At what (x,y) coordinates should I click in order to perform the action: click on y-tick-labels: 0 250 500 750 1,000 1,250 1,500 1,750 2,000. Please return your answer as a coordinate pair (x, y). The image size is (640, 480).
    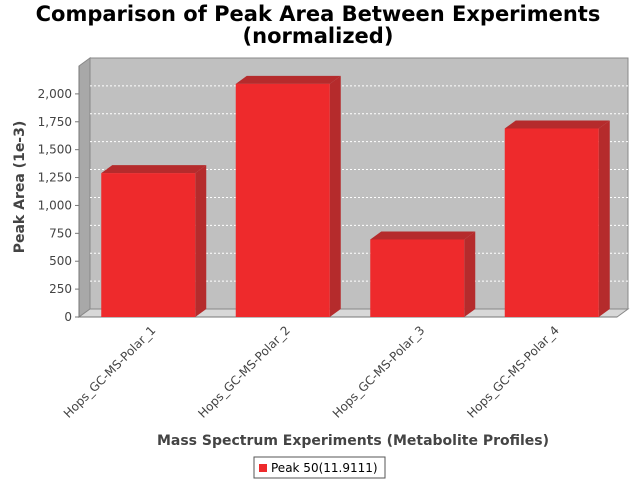
    Looking at the image, I should click on (58, 205).